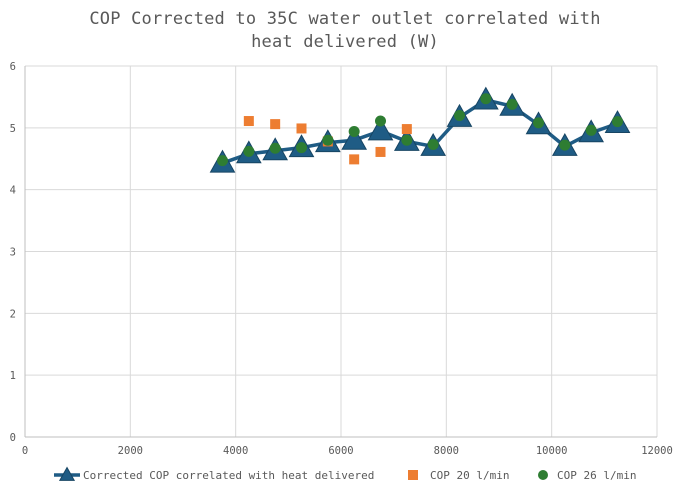 The height and width of the screenshot is (494, 690). Describe the element at coordinates (552, 451) in the screenshot. I see `x-tick-label: 10000` at that location.